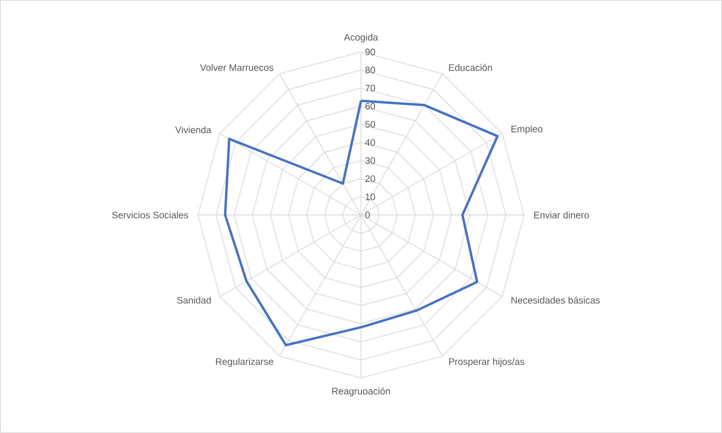 The width and height of the screenshot is (722, 433). I want to click on spoke-label: Necesidades básicas, so click(555, 300).